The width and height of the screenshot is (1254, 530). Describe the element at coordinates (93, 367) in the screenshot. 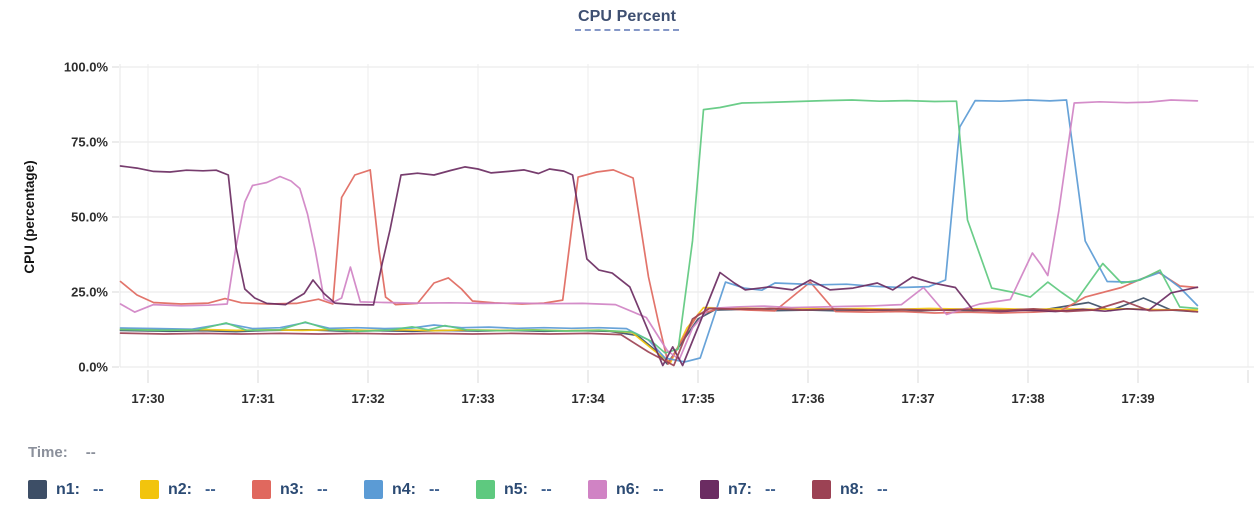

I see `y-tick-label: 0.0%` at that location.